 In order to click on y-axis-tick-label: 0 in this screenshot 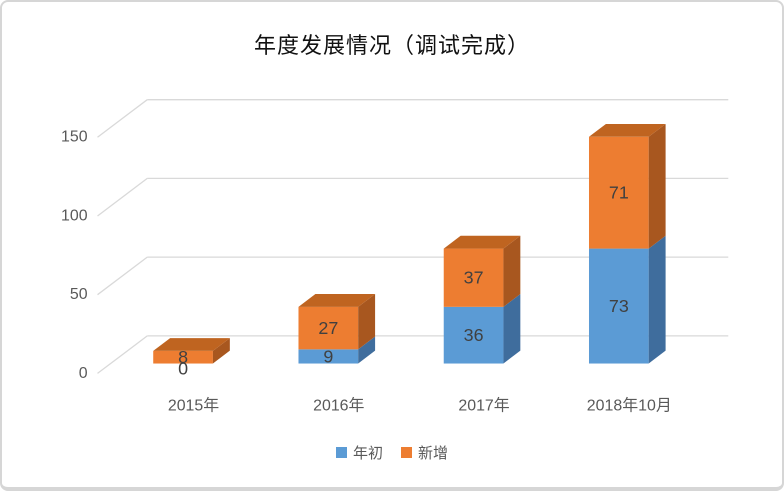, I will do `click(83, 373)`.